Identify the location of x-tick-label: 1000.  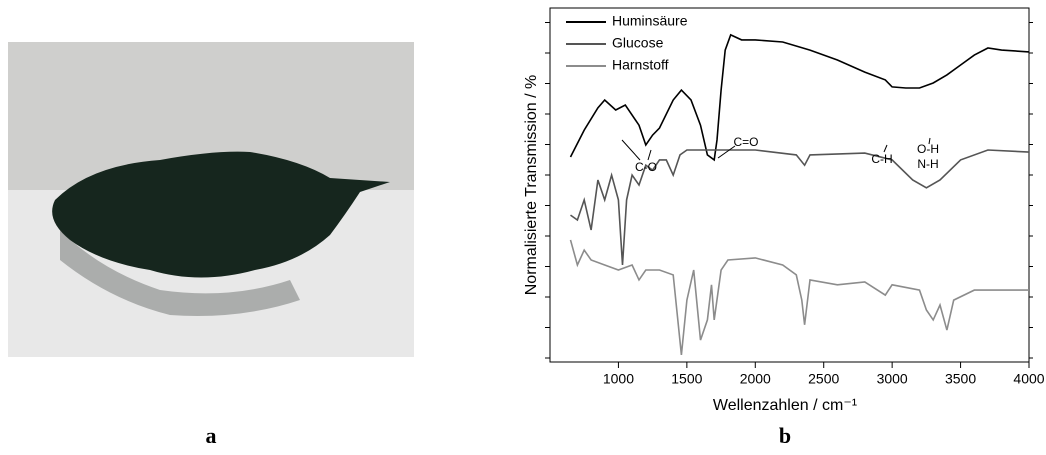
(618, 379).